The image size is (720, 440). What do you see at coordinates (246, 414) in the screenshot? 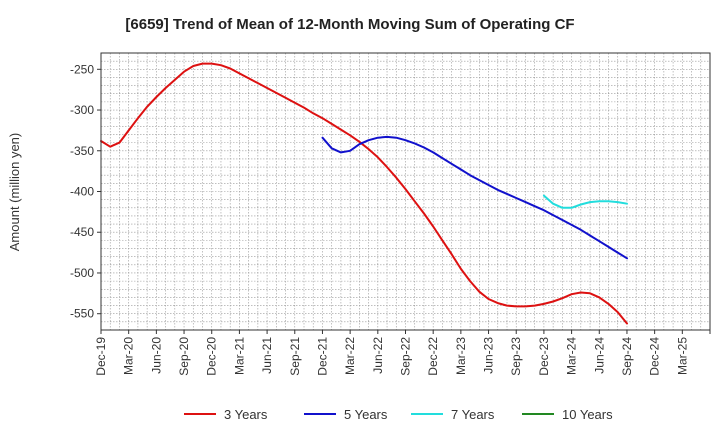
I see `legend-label: 3 Years` at bounding box center [246, 414].